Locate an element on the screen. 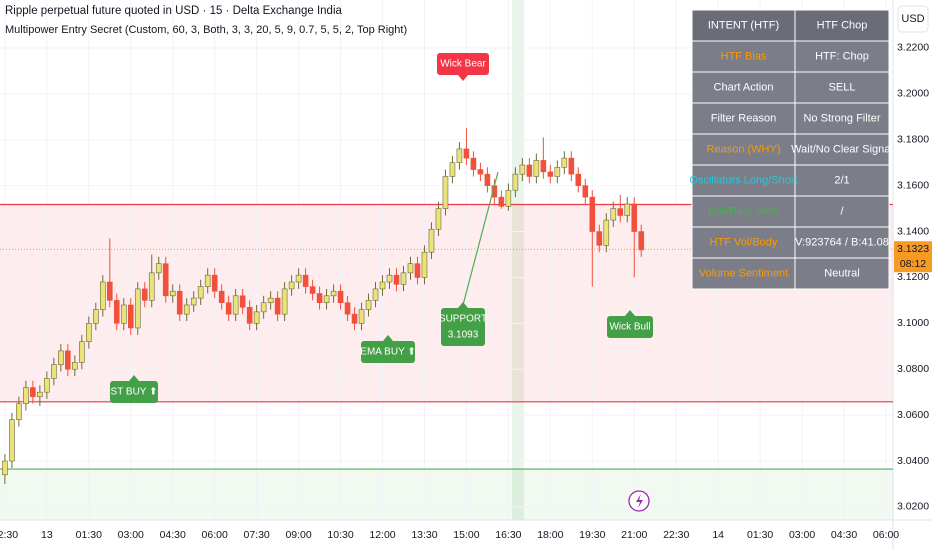  st-buy-pointer is located at coordinates (134, 378).